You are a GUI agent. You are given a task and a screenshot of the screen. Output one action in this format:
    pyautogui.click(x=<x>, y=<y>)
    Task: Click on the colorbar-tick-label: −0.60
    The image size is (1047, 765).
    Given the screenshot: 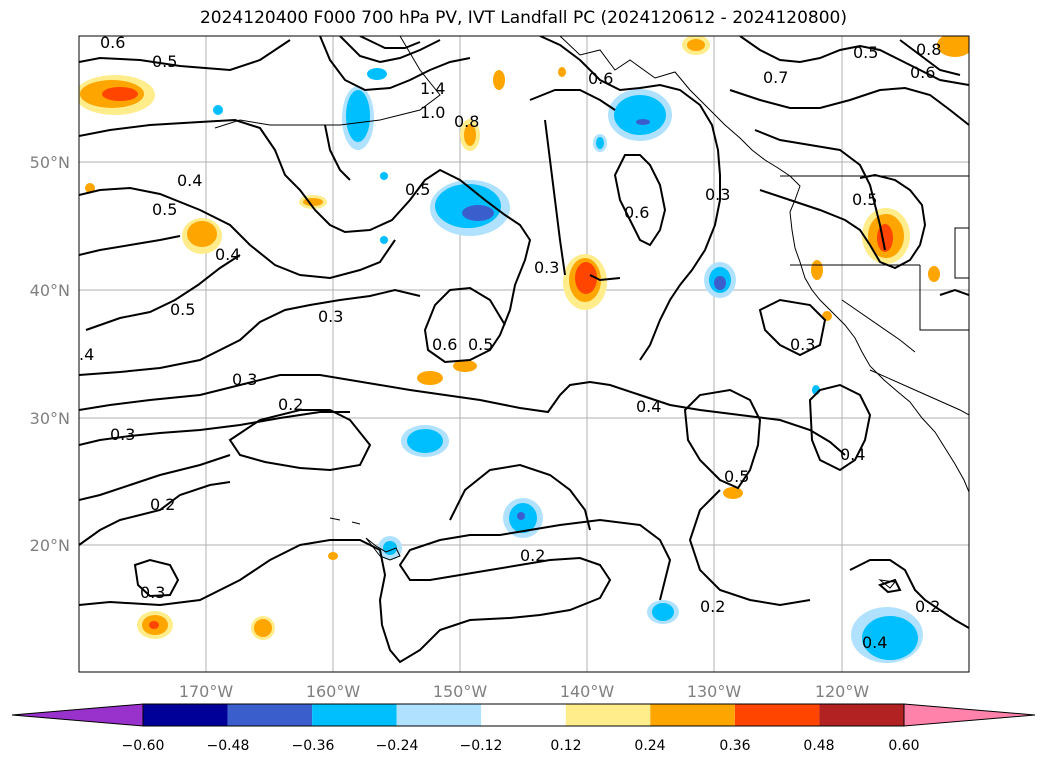 What is the action you would take?
    pyautogui.click(x=143, y=746)
    